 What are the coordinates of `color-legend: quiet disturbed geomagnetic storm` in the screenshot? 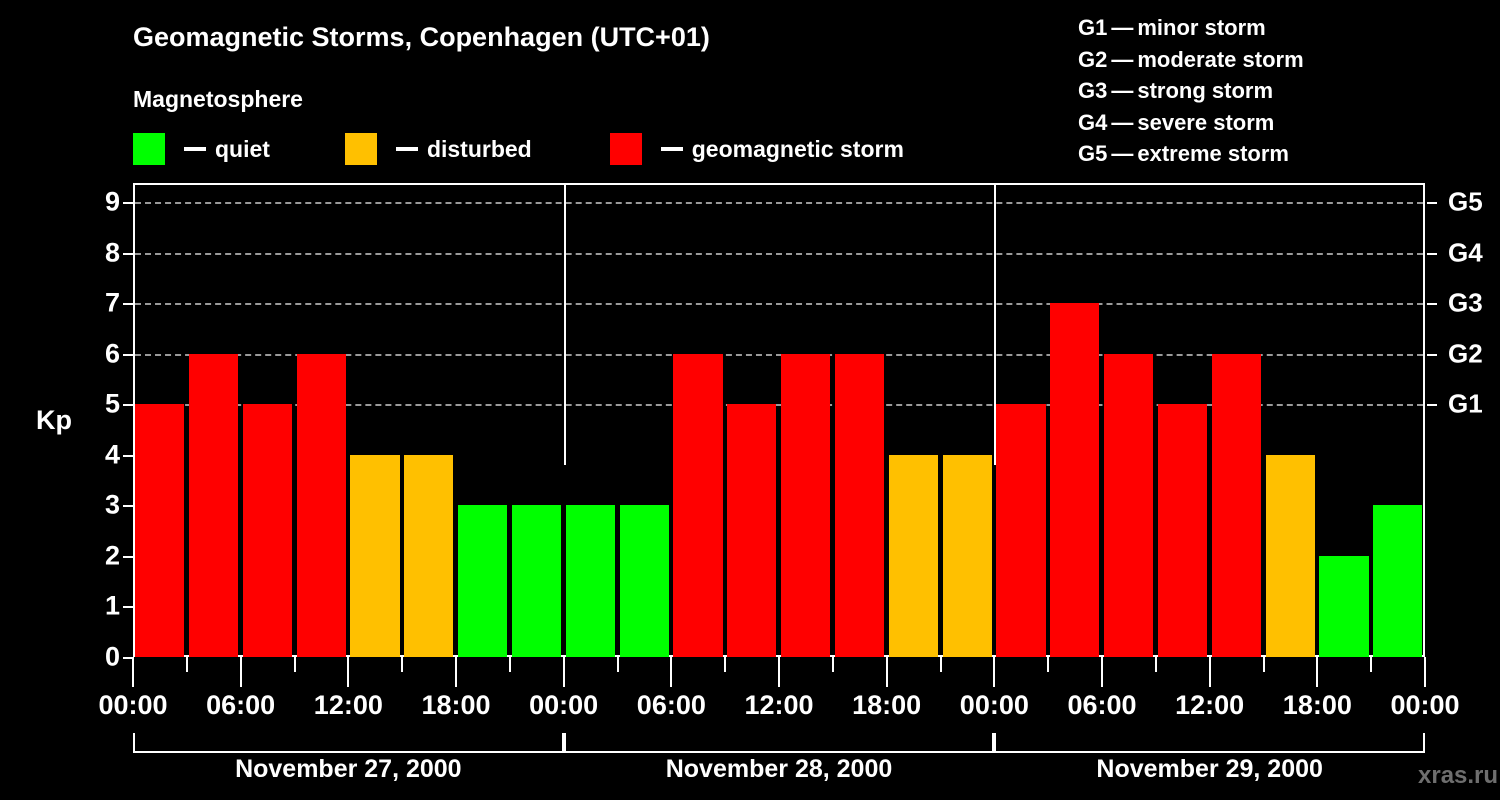 It's located at (518, 149).